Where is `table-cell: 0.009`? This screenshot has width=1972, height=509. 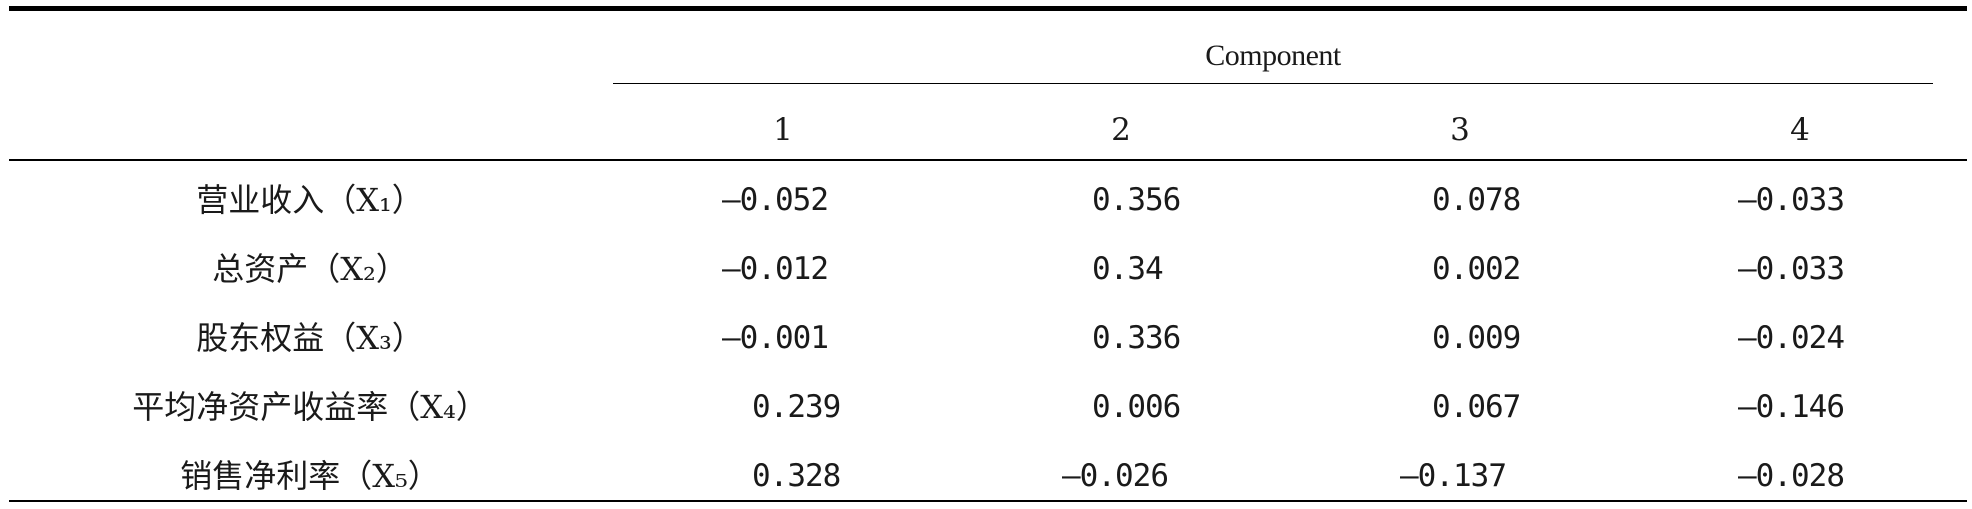 table-cell: 0.009 is located at coordinates (1476, 338).